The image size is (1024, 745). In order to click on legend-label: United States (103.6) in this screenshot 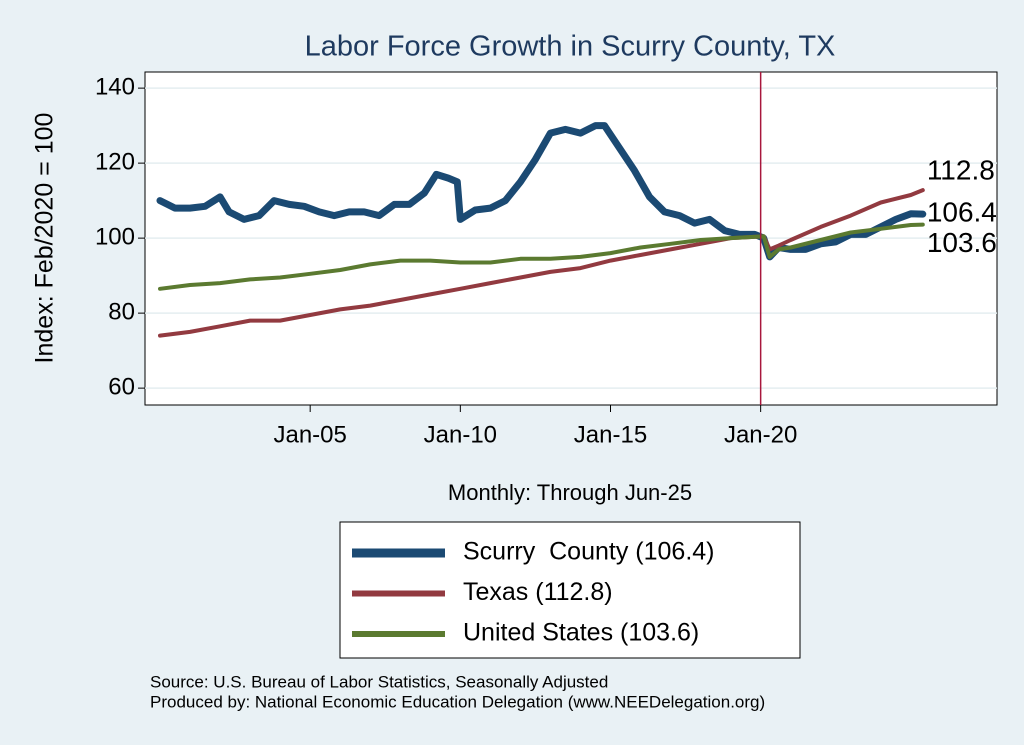, I will do `click(581, 633)`.